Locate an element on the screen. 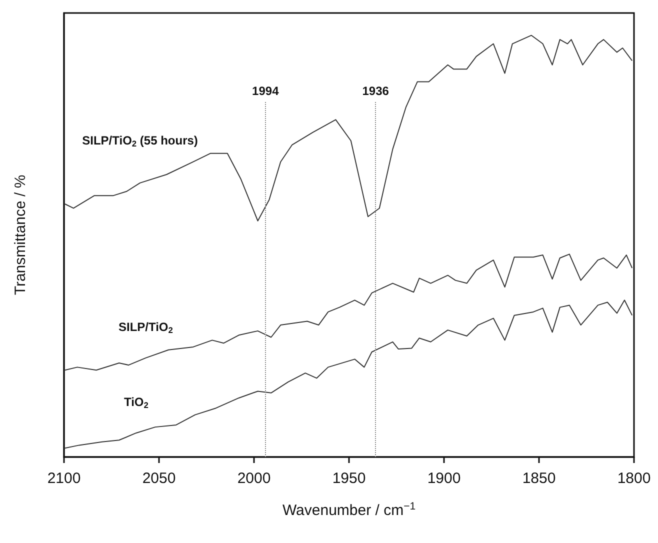  x-tick-label: 1850 is located at coordinates (539, 478).